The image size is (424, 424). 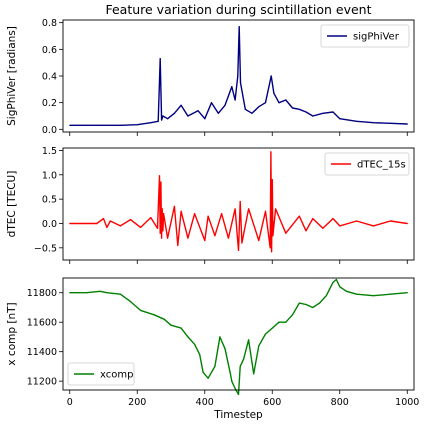 I want to click on legend: sigPhiVer, so click(x=365, y=36).